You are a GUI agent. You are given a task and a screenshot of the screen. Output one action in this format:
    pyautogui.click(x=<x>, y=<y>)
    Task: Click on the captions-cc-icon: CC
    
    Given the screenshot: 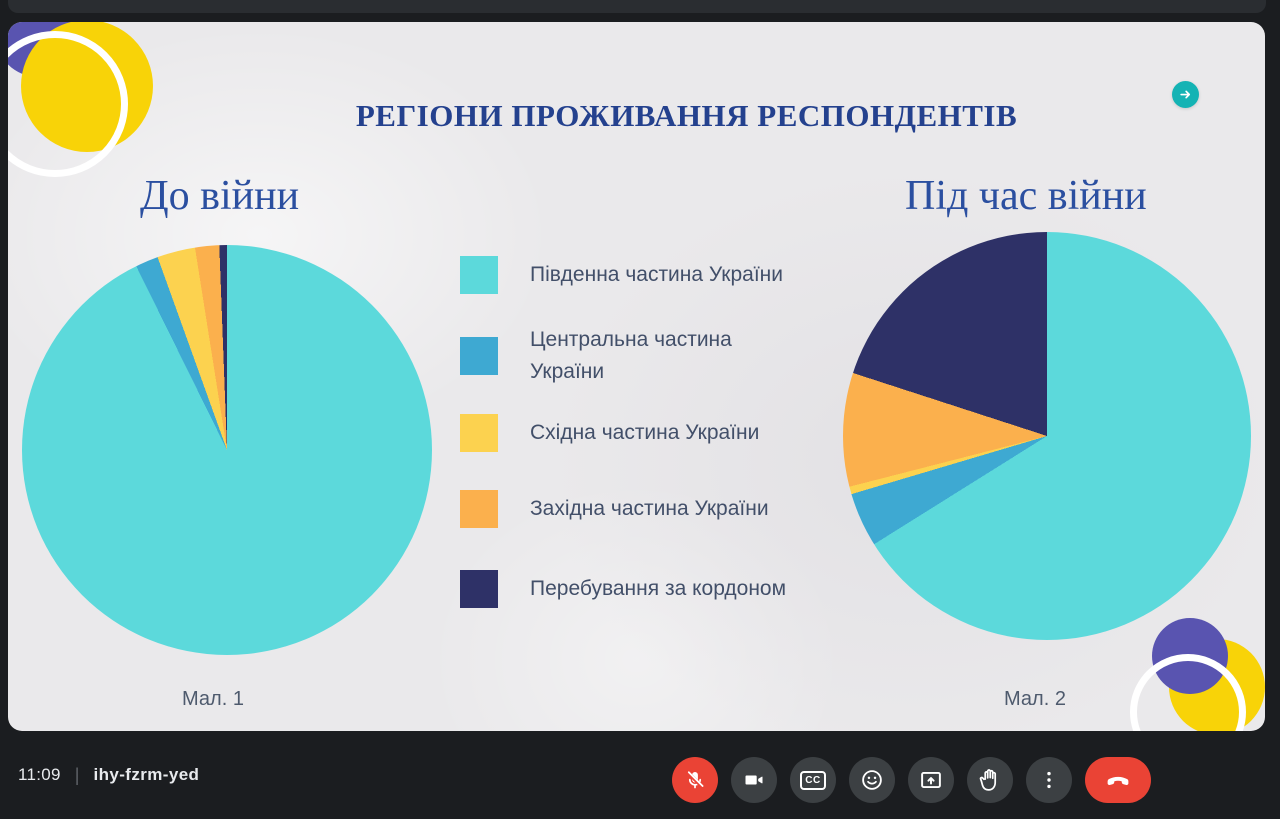 What is the action you would take?
    pyautogui.click(x=813, y=780)
    